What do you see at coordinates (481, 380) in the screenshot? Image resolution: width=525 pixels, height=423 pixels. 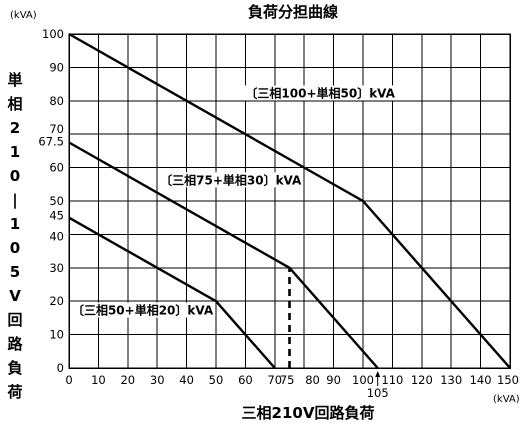 I see `x-tick-label: 140` at bounding box center [481, 380].